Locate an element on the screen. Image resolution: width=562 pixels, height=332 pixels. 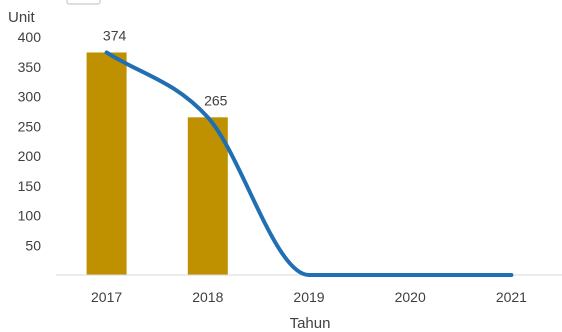
legend-key-partial is located at coordinates (83, 2).